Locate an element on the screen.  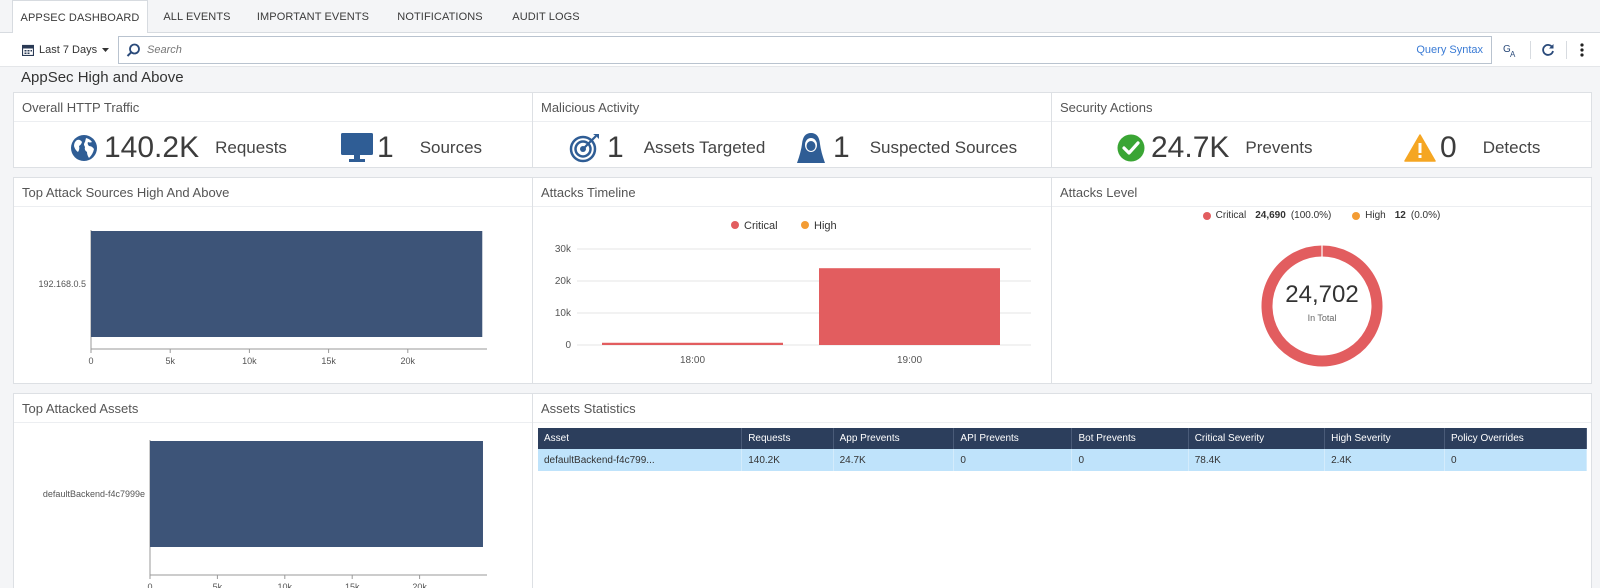
legend-high-value: 12 is located at coordinates (1400, 215).